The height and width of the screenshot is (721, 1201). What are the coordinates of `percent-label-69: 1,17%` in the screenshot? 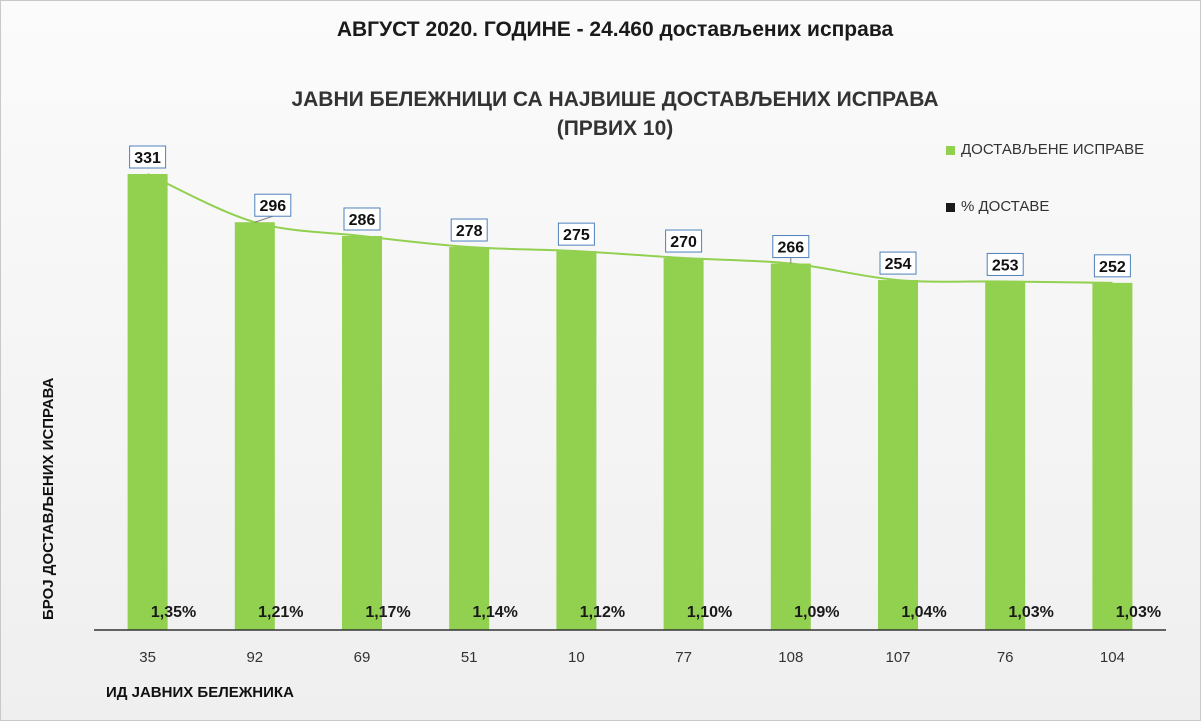 It's located at (387, 612).